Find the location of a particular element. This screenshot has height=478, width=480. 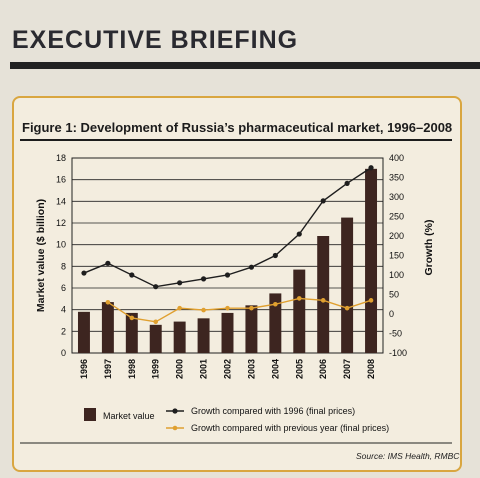

y2-tick-label: 400 is located at coordinates (396, 158).